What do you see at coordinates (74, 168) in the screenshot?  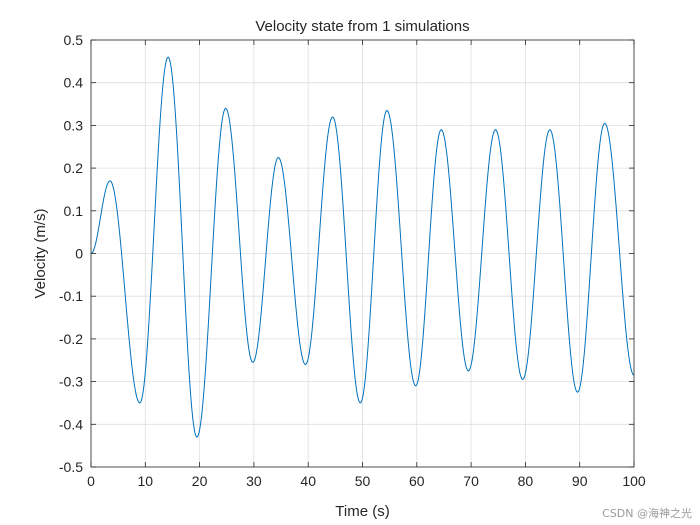 I see `y-tick-label: 0.2` at bounding box center [74, 168].